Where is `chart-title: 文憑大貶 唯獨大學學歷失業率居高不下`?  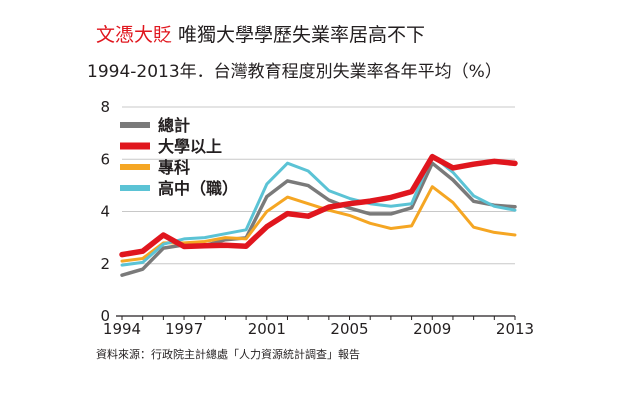
chart-title: 文憑大貶 唯獨大學學歷失業率居高不下 is located at coordinates (260, 33).